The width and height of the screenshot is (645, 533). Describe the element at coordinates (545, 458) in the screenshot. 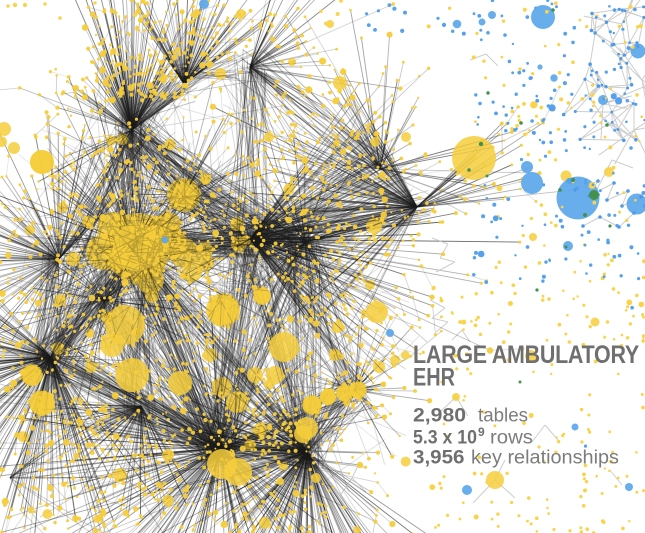

I see `svg-text: key relationships` at that location.